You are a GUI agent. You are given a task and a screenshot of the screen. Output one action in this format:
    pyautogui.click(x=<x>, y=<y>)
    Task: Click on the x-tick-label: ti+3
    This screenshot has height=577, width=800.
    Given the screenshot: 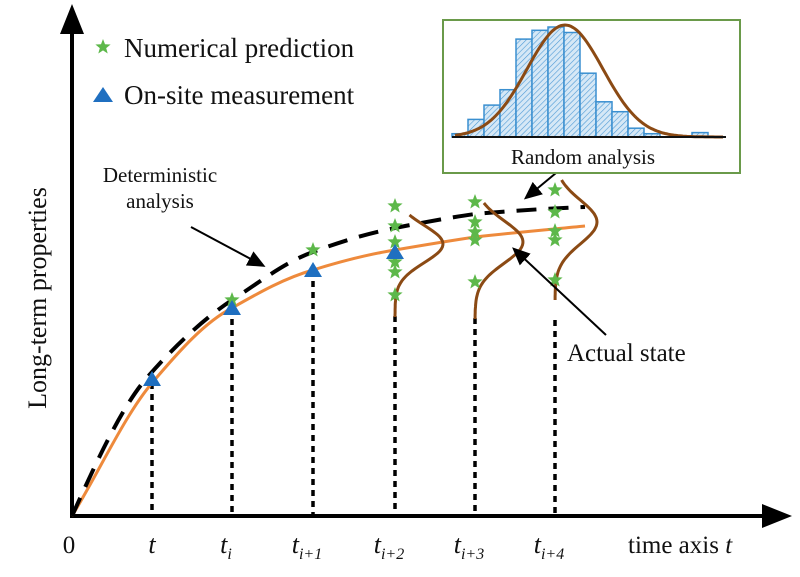 What is the action you would take?
    pyautogui.click(x=469, y=546)
    